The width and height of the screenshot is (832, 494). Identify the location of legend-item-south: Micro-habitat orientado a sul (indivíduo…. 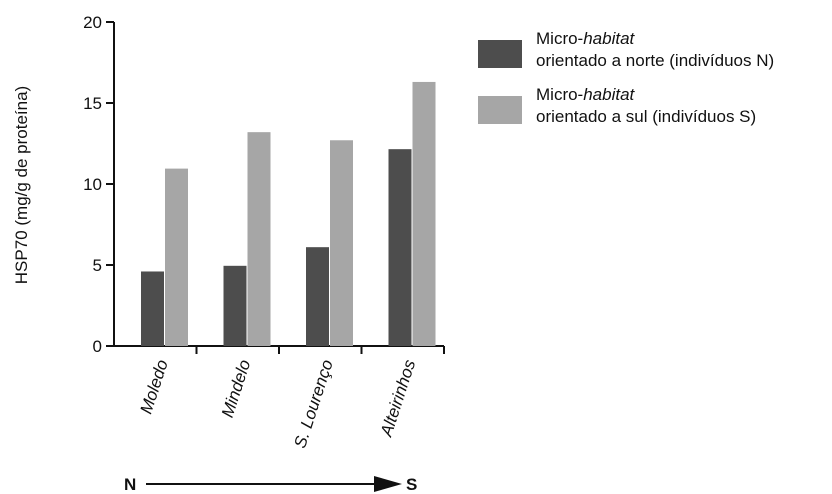
(626, 106).